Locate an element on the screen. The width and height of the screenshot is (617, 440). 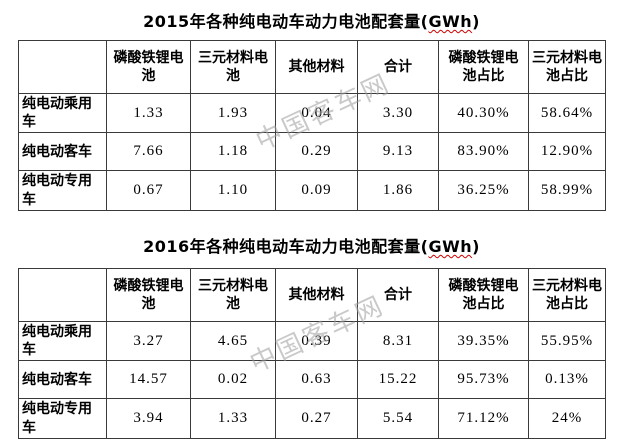
title-2015-close: ) is located at coordinates (476, 21).